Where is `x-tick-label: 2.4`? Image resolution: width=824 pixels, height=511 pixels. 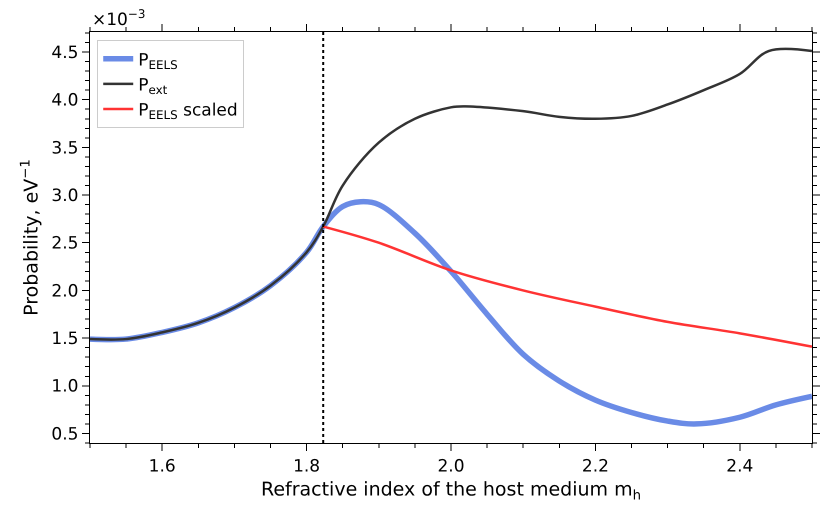 x-tick-label: 2.4 is located at coordinates (740, 466).